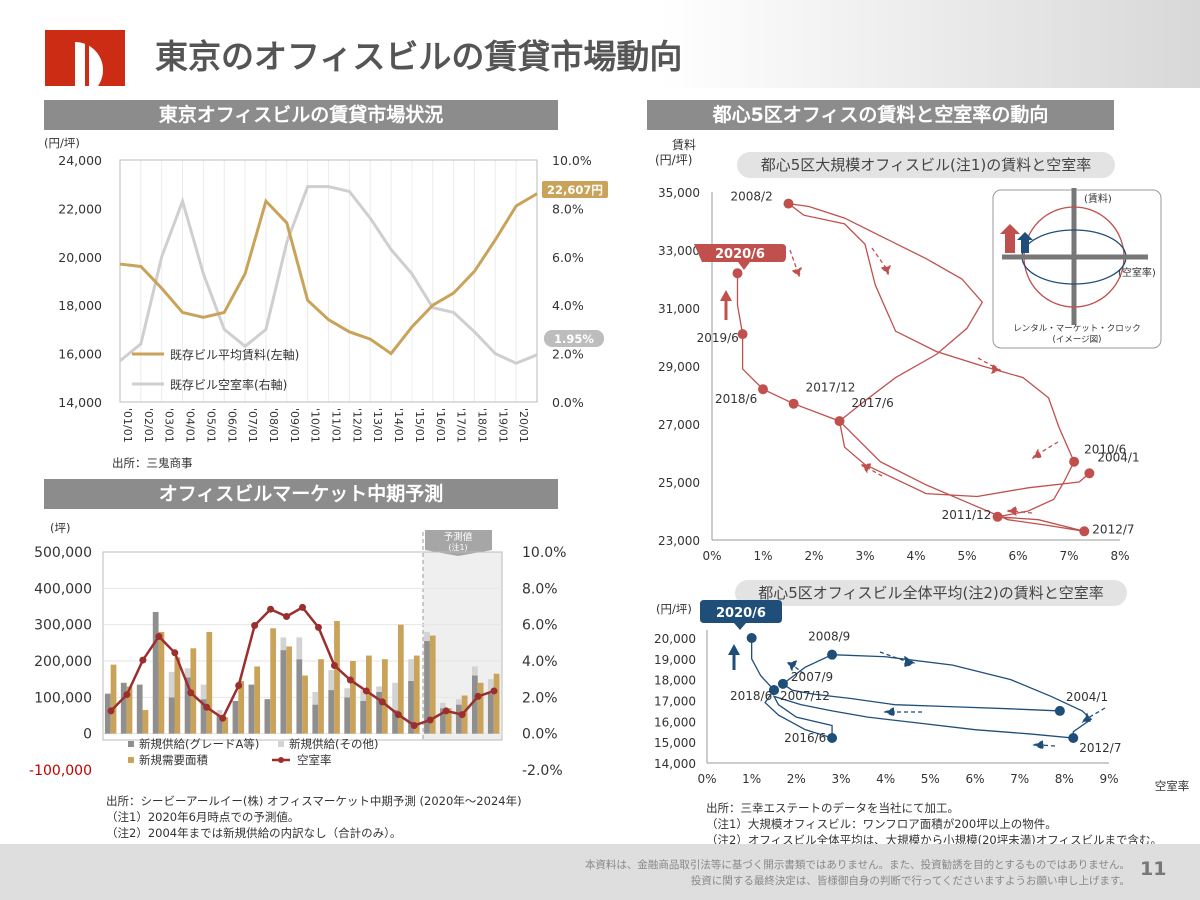 This screenshot has height=900, width=1200. Describe the element at coordinates (328, 274) in the screenshot. I see `rent-line` at that location.